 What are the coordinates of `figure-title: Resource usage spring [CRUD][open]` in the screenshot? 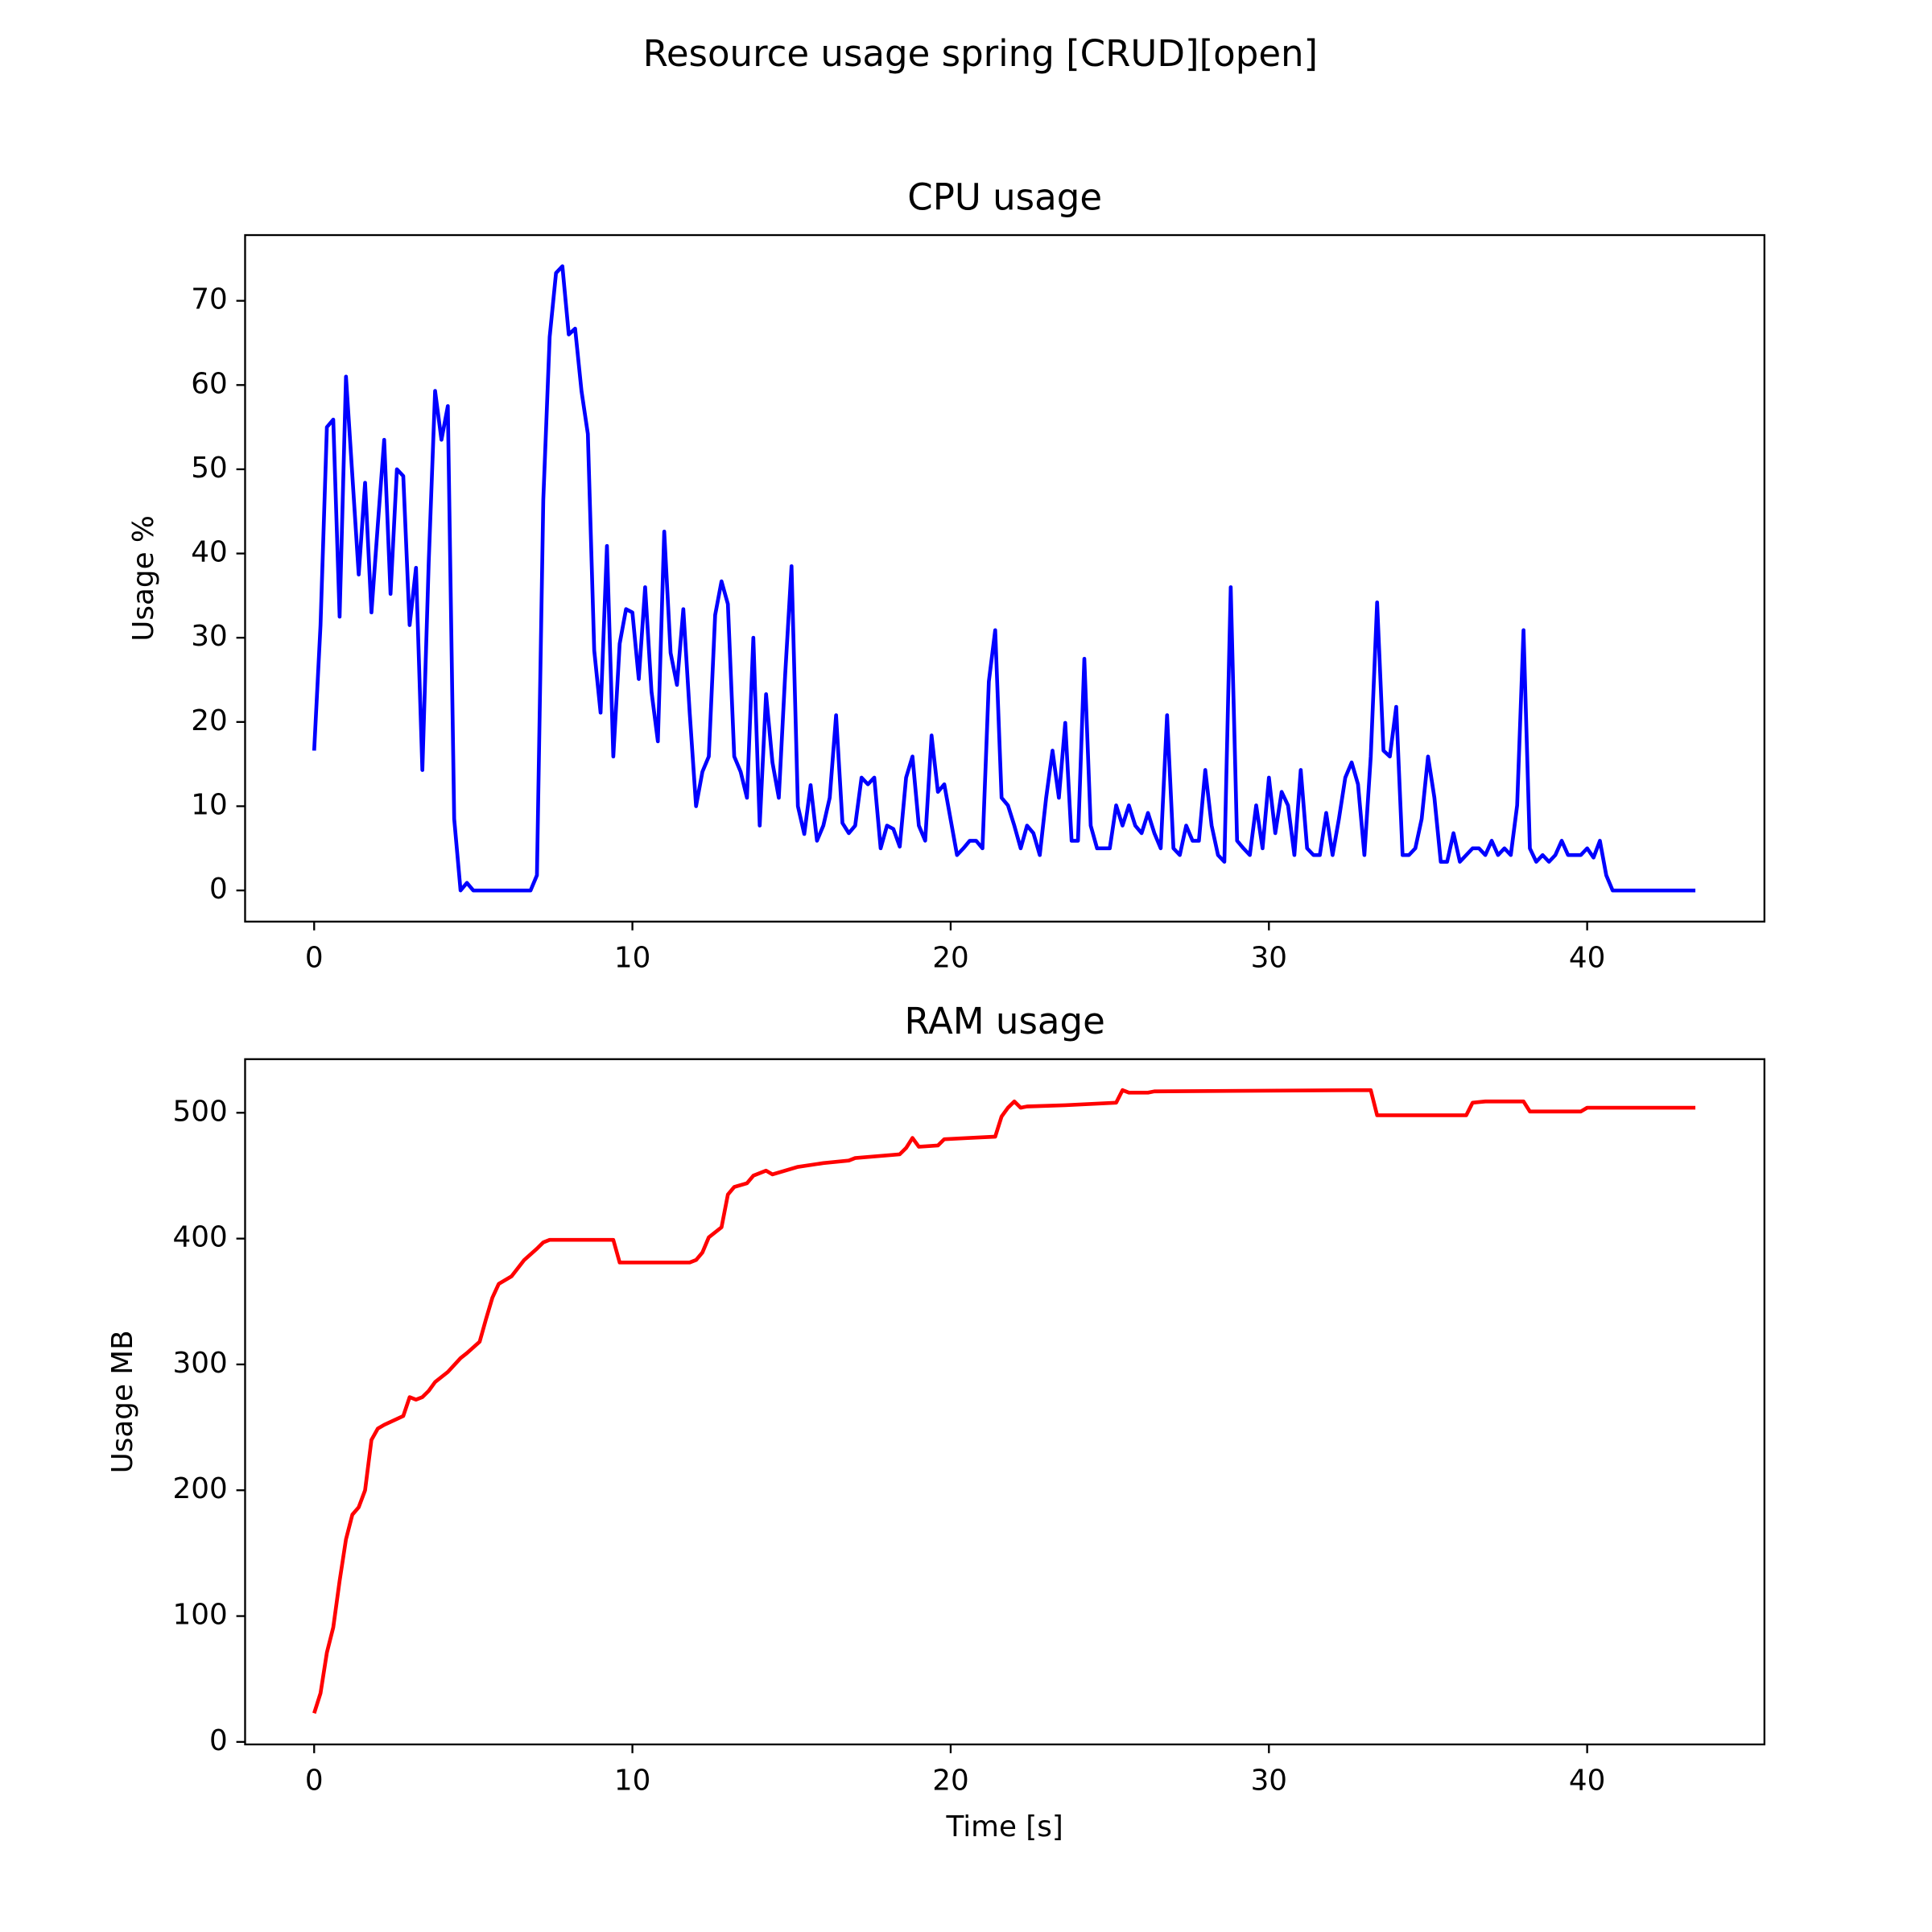 It's located at (981, 53).